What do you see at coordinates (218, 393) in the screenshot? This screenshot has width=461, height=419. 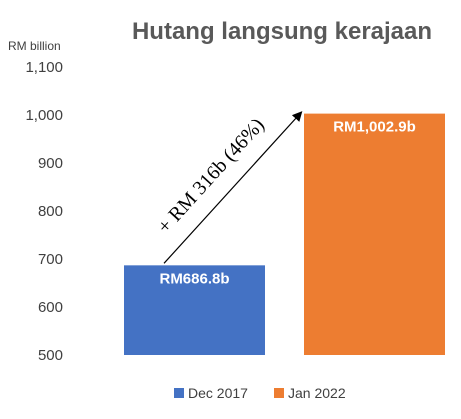 I see `legend-label-dec-2017: Dec 2017` at bounding box center [218, 393].